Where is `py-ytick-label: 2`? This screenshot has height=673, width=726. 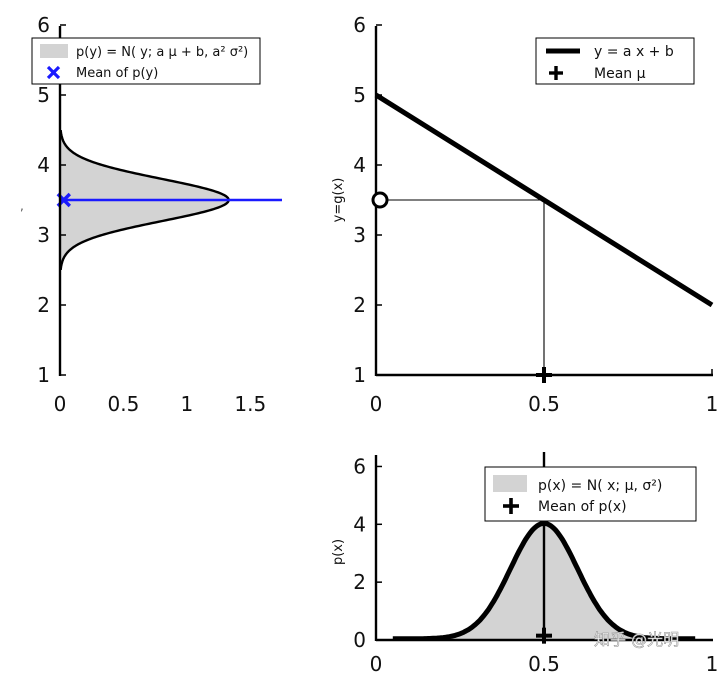
py-ytick-label: 2 is located at coordinates (43, 305).